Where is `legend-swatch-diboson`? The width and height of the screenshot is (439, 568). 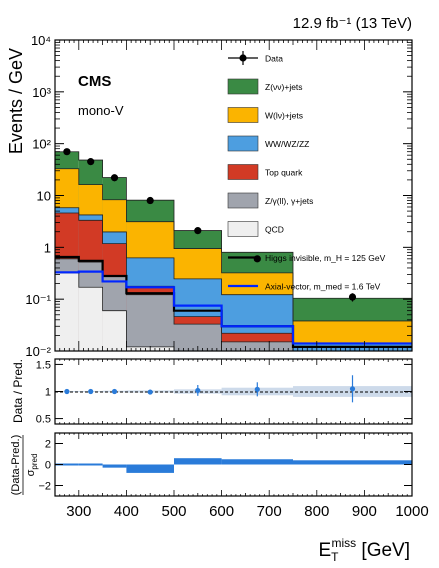 legend-swatch-diboson is located at coordinates (243, 143).